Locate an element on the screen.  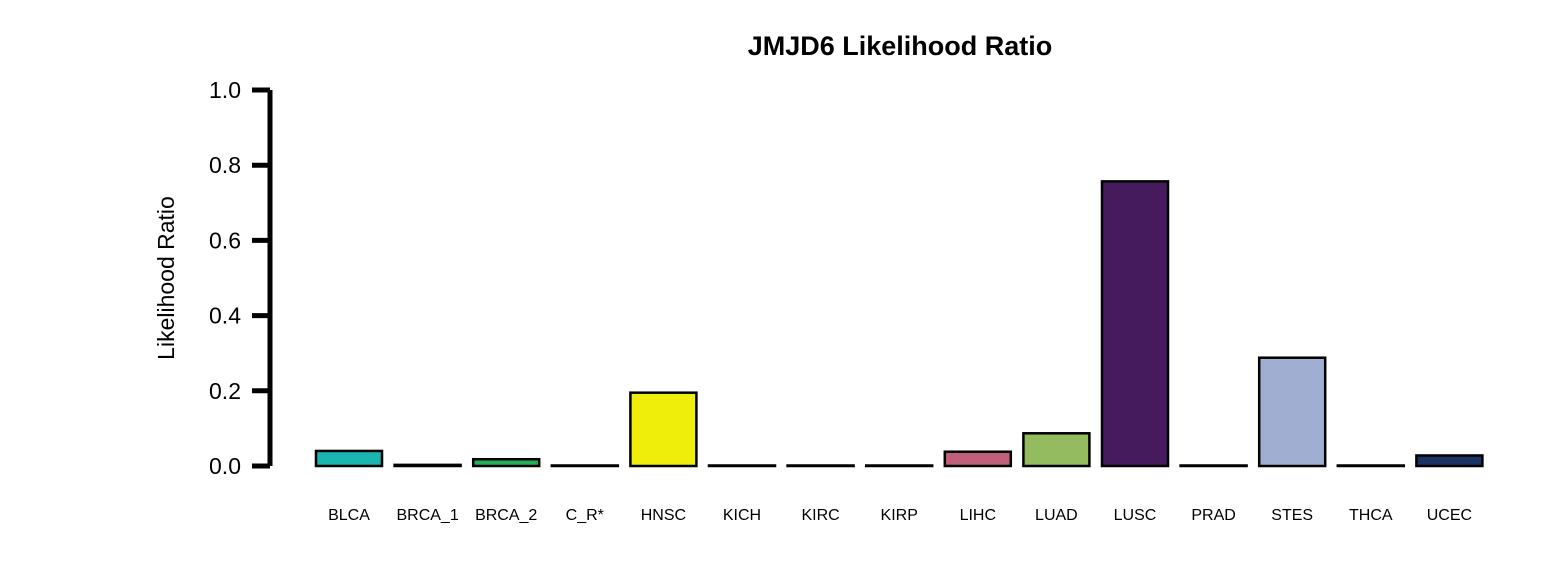
bar-hnsc is located at coordinates (663, 429).